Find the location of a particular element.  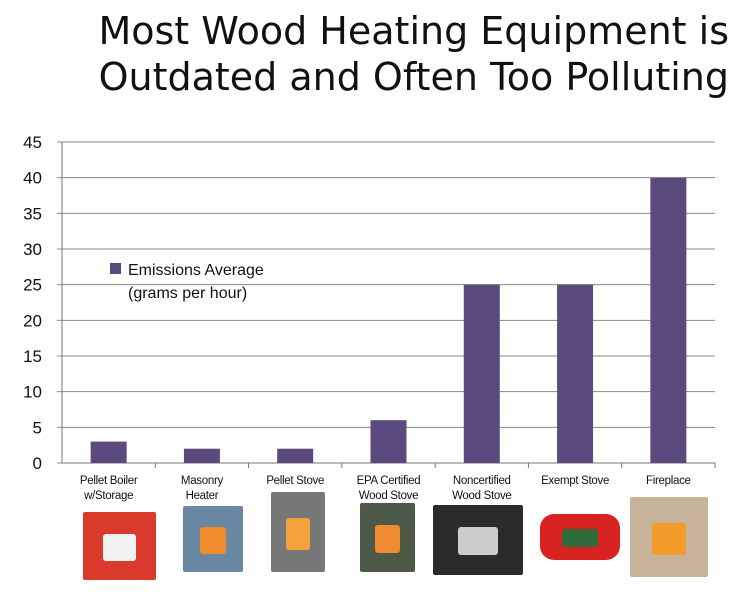

title-line-2: Outdated and Often Too Polluting is located at coordinates (413, 77).